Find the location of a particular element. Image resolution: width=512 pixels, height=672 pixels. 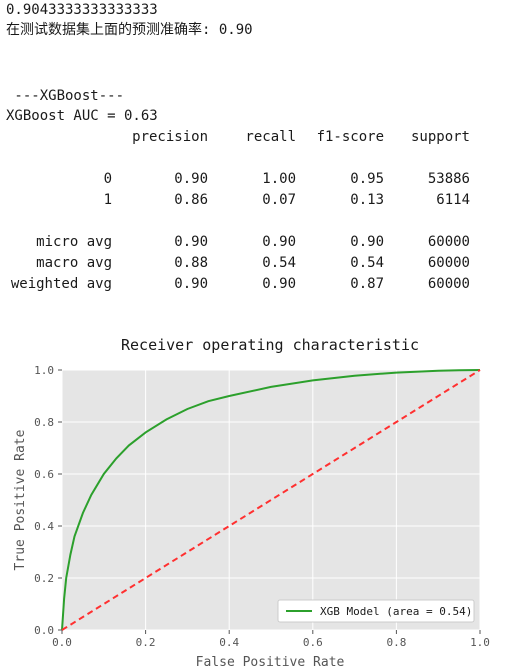

y-tick-label: 1.0 is located at coordinates (44, 370).